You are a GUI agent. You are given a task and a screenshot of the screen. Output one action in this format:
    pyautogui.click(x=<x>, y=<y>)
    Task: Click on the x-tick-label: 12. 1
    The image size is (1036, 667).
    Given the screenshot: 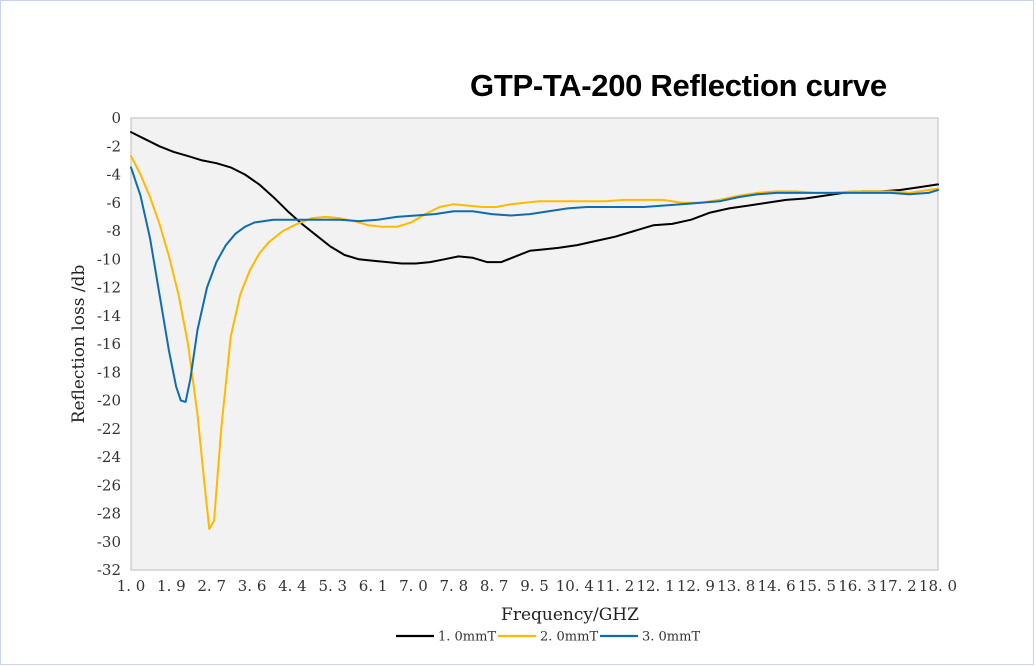 What is the action you would take?
    pyautogui.click(x=655, y=586)
    